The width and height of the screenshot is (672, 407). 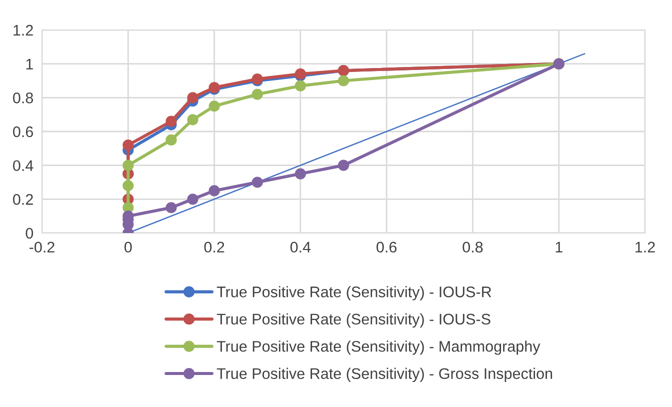 What do you see at coordinates (23, 132) in the screenshot?
I see `y-tick-label: 0.6` at bounding box center [23, 132].